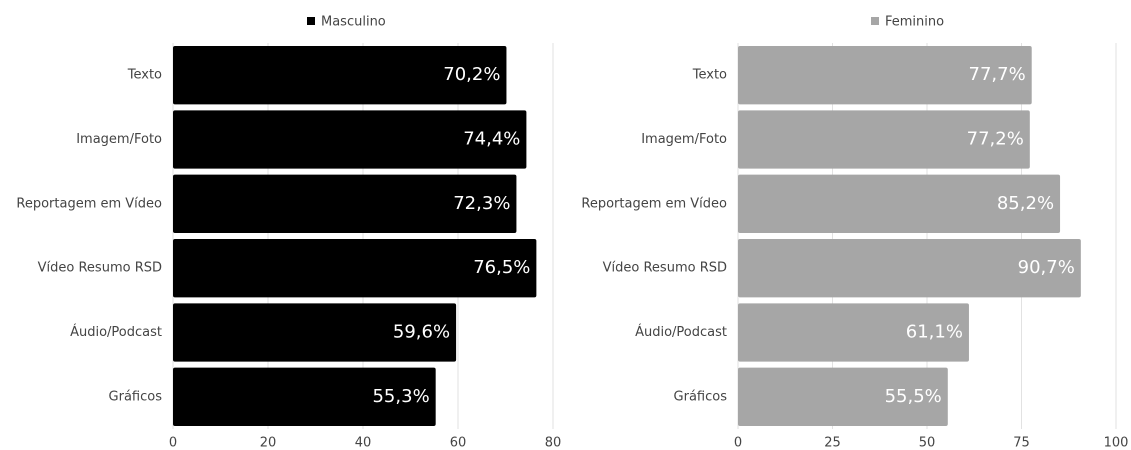 Image resolution: width=1131 pixels, height=450 pixels. What do you see at coordinates (553, 443) in the screenshot?
I see `x-tick-label: 80` at bounding box center [553, 443].